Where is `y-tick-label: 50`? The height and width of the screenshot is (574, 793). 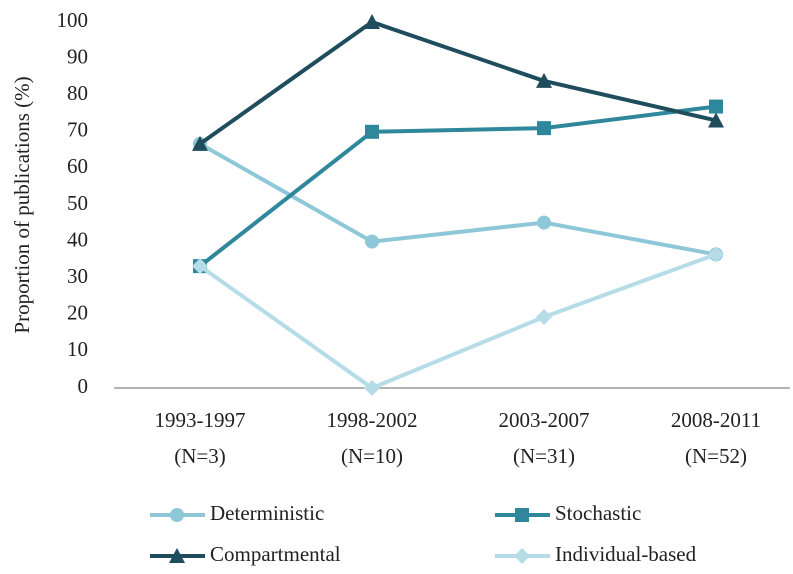
y-tick-label: 50 is located at coordinates (77, 203).